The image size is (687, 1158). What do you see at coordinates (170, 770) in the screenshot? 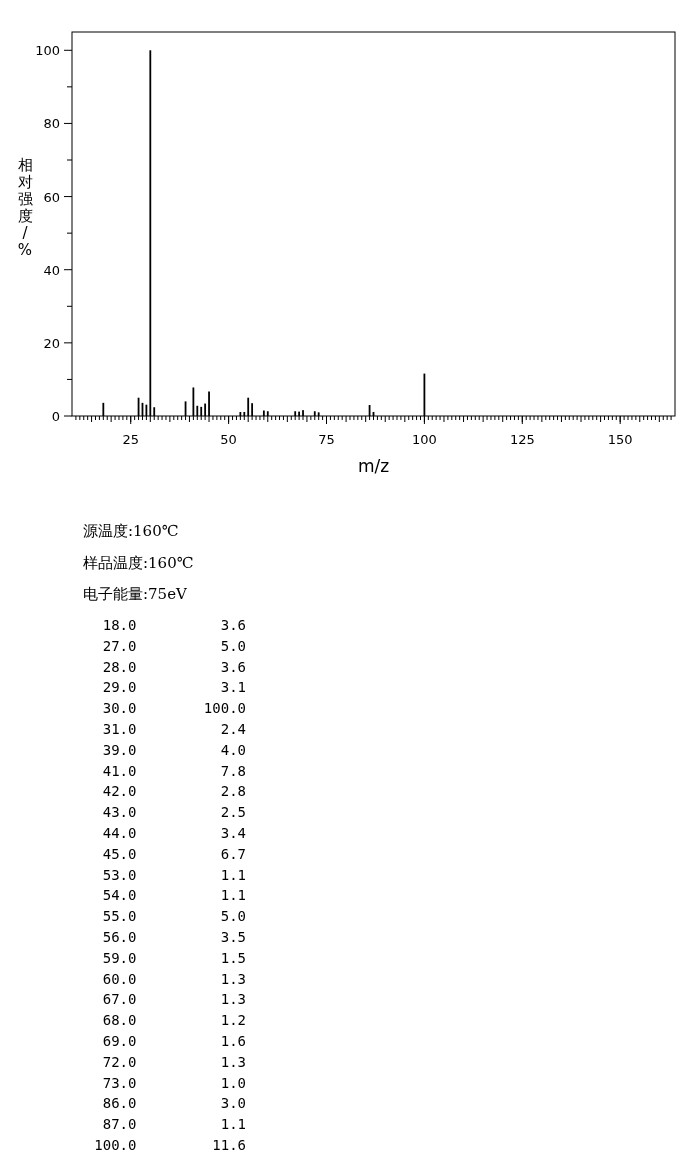
I see `text: 41.0 7.8` at bounding box center [170, 770].